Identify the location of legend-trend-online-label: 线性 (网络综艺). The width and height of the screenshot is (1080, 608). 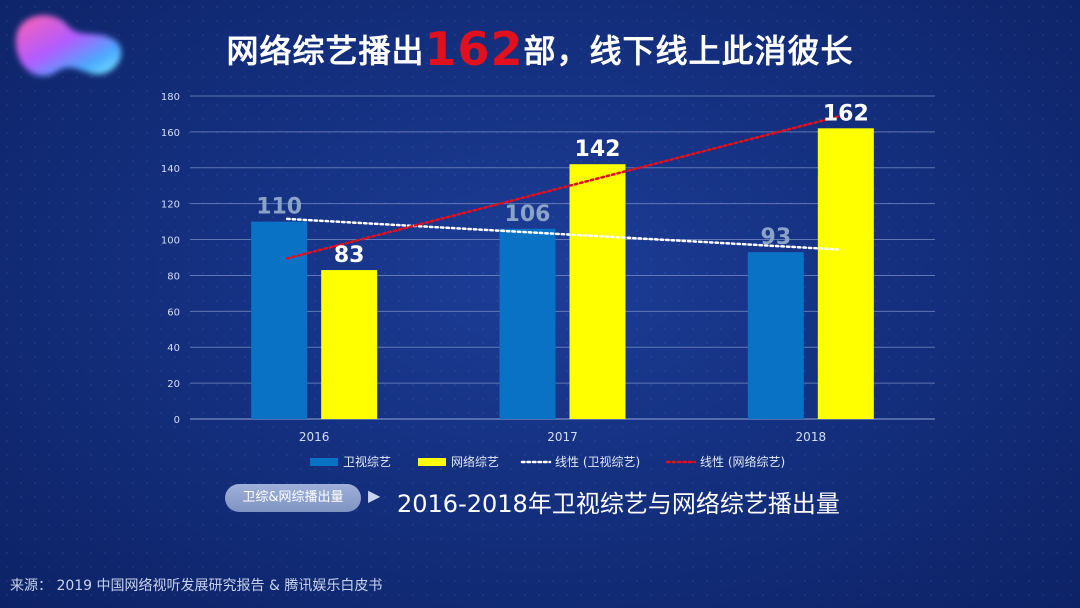
(742, 461).